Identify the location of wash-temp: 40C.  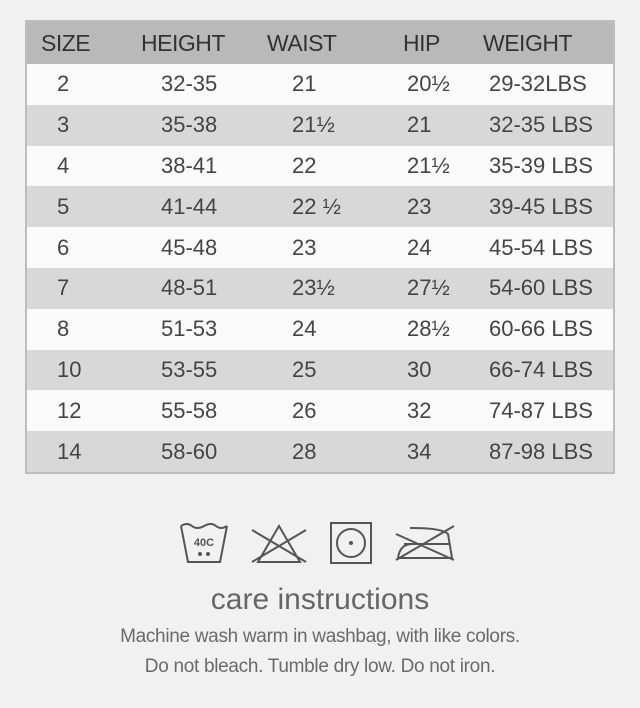
(204, 543).